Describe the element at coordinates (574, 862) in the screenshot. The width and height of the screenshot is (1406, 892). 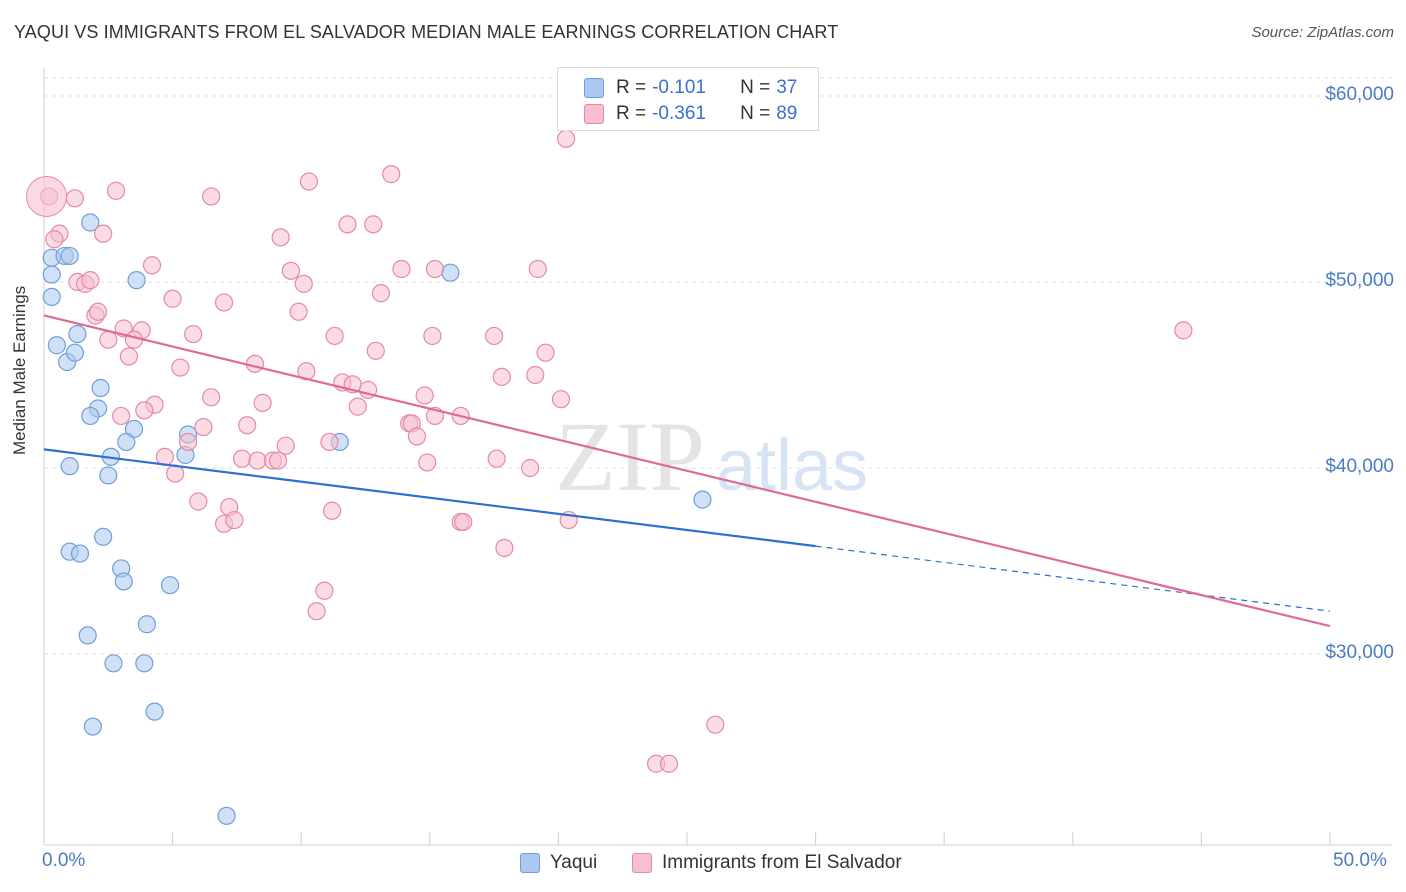
I see `legend-label-yaqui: Yaqui` at that location.